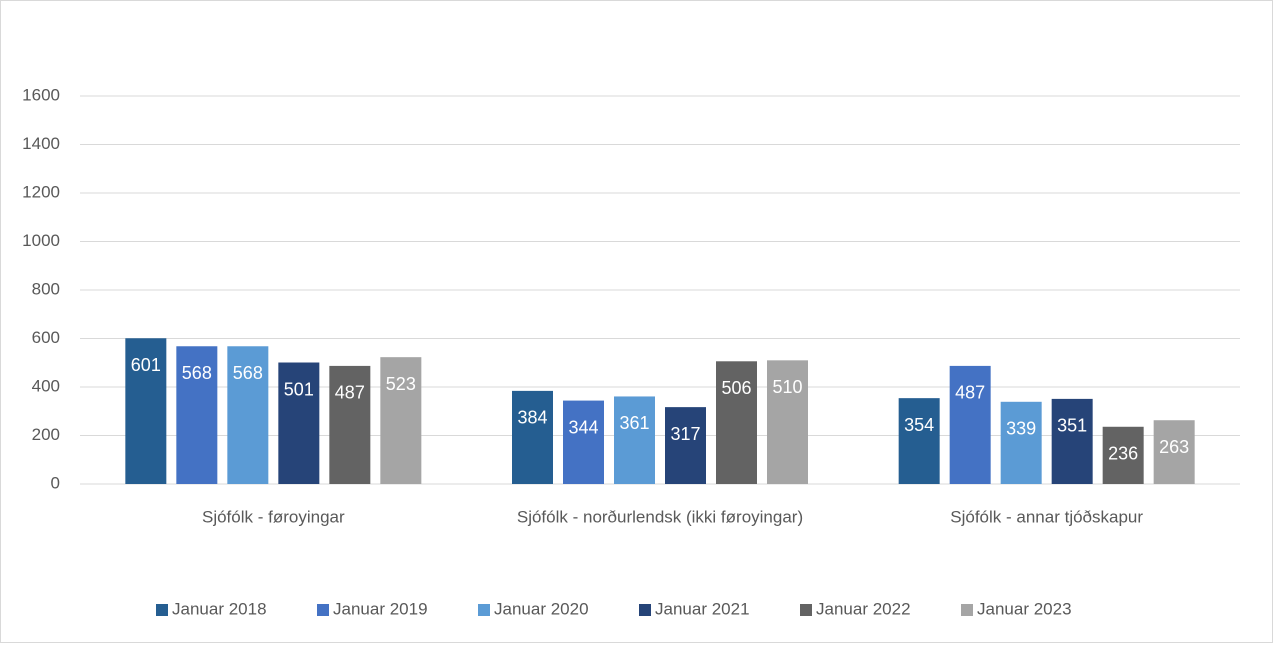 The height and width of the screenshot is (649, 1274). Describe the element at coordinates (146, 365) in the screenshot. I see `data-label: 601` at that location.